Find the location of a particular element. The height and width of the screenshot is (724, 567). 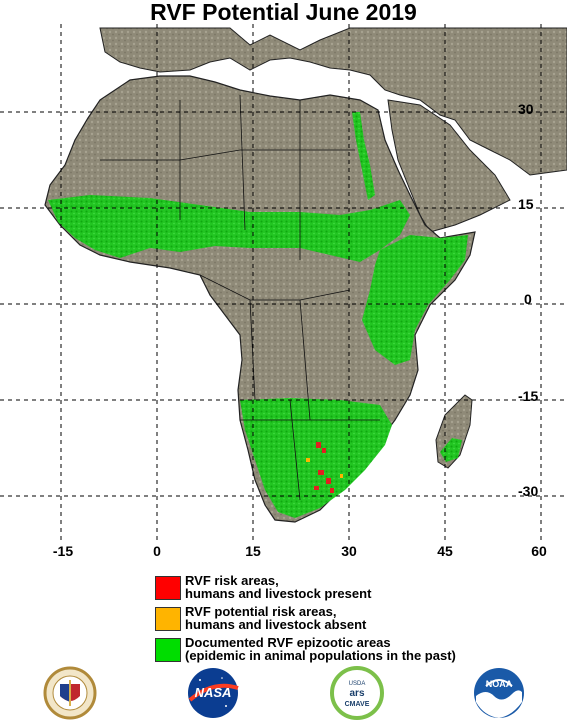

rvf-potential-risk-areas is located at coordinates (324, 468).